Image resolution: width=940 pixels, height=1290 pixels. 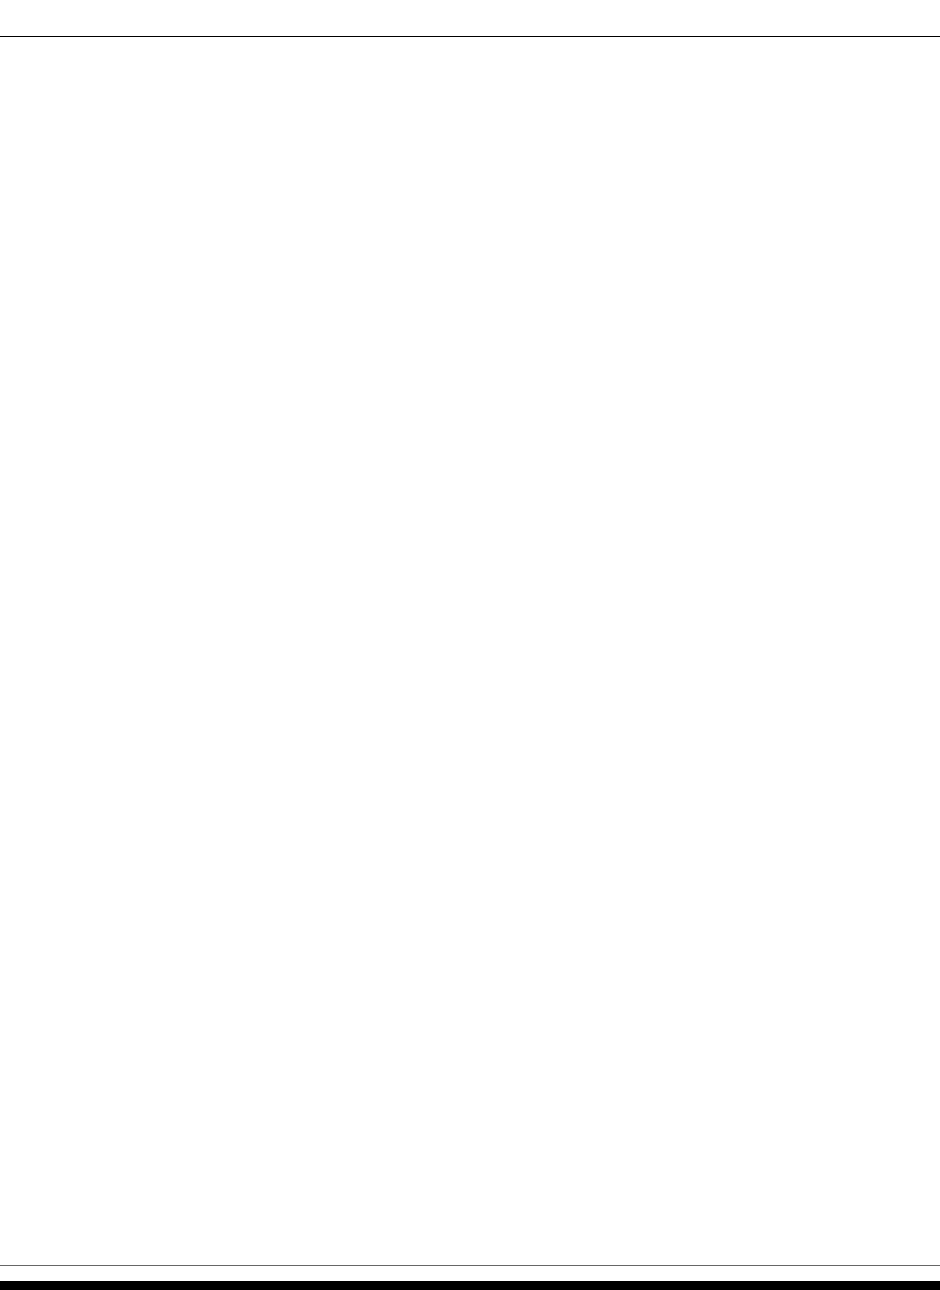 I want to click on table-header, so click(x=470, y=18).